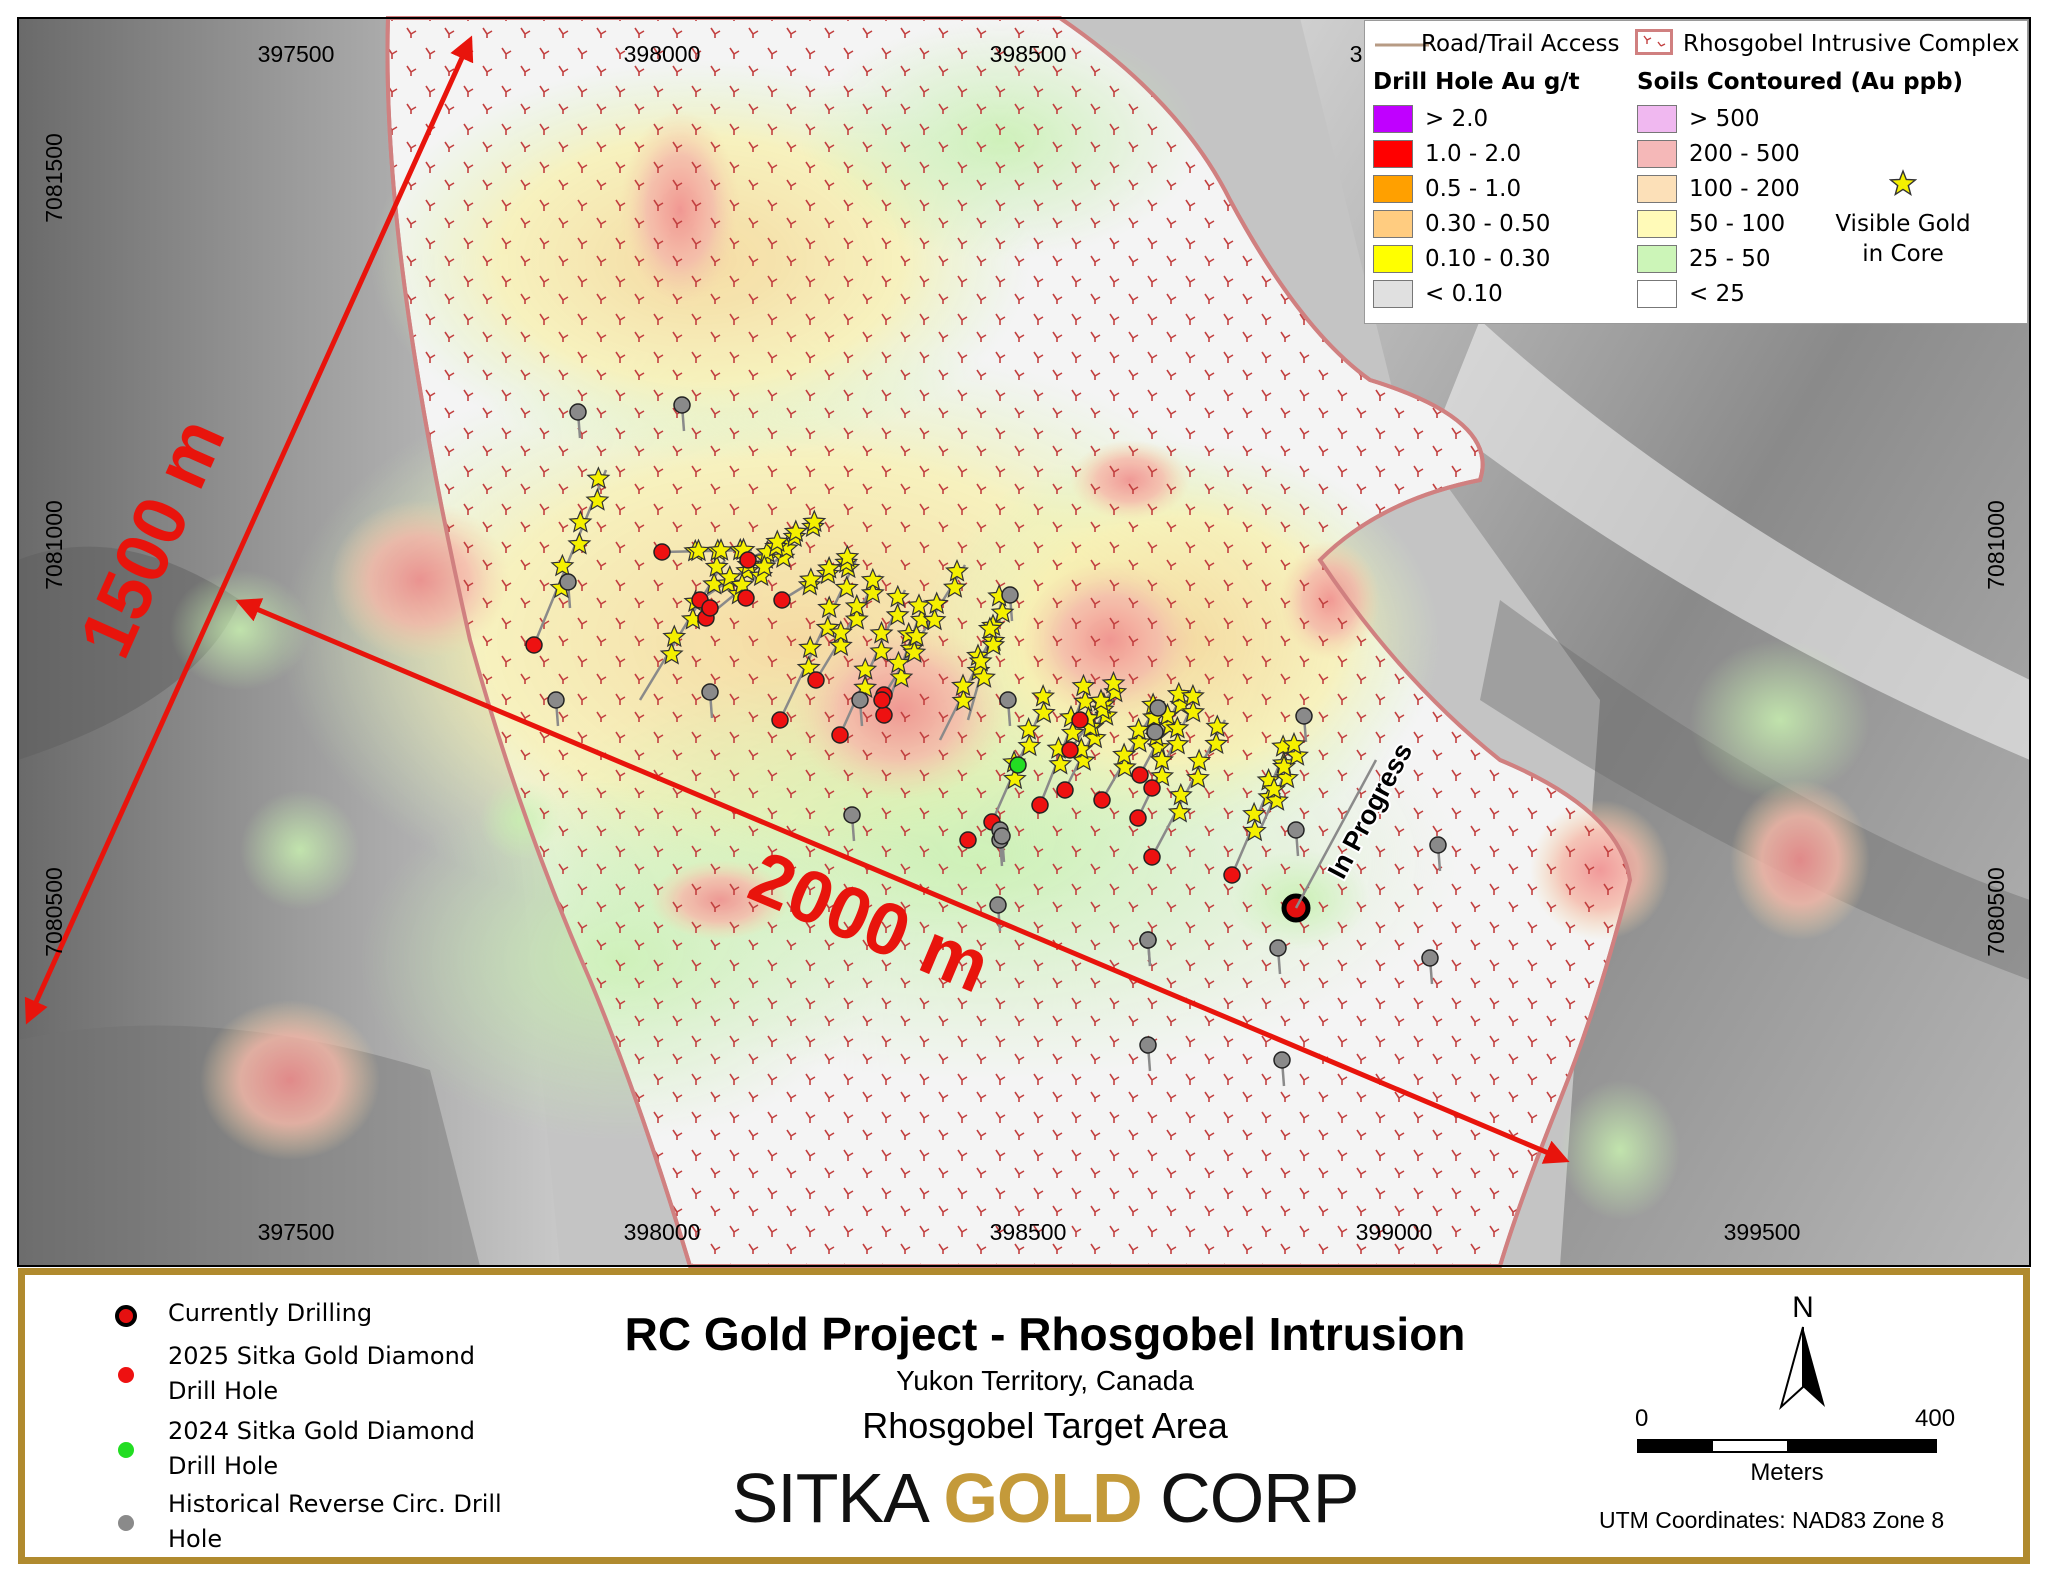  Describe the element at coordinates (1996, 912) in the screenshot. I see `right-tick-7080500: 7080500` at that location.